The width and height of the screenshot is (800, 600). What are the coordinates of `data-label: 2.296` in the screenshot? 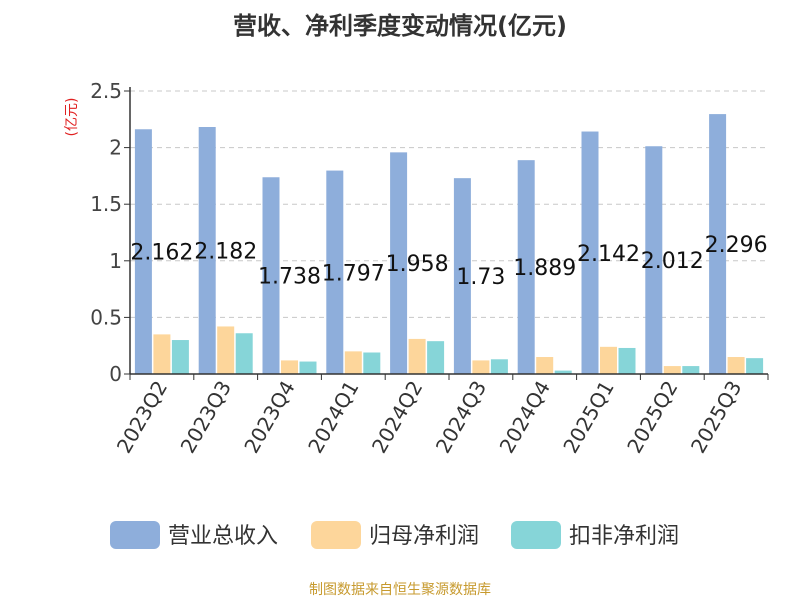 It's located at (736, 245).